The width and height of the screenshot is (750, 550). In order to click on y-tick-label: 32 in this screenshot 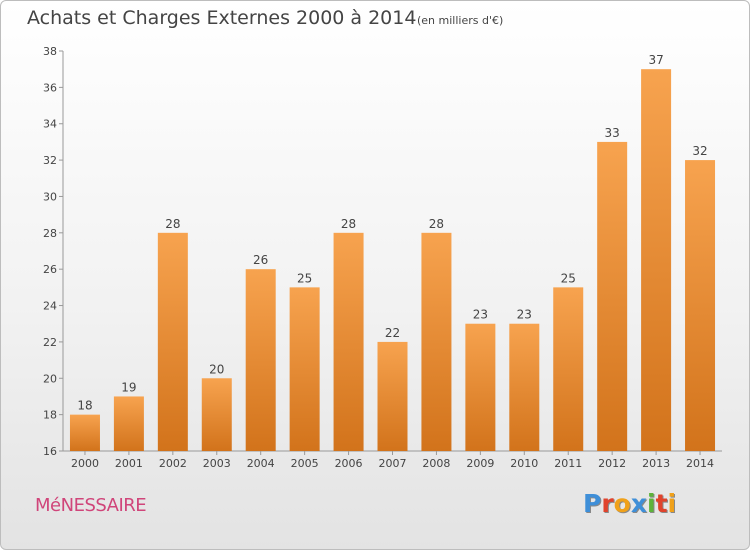, I will do `click(50, 160)`.